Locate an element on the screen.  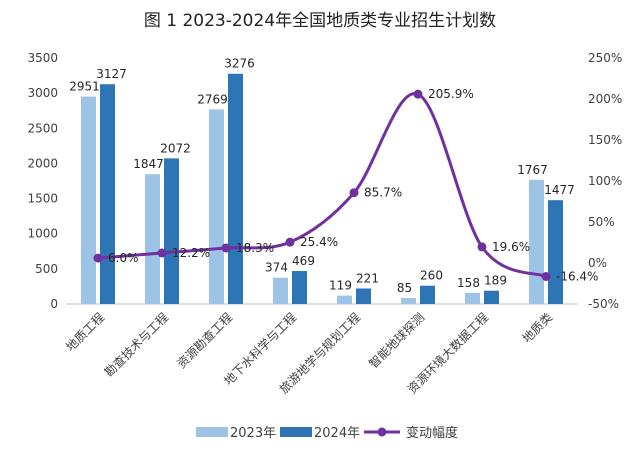
bar-data-label: 189 is located at coordinates (495, 281).